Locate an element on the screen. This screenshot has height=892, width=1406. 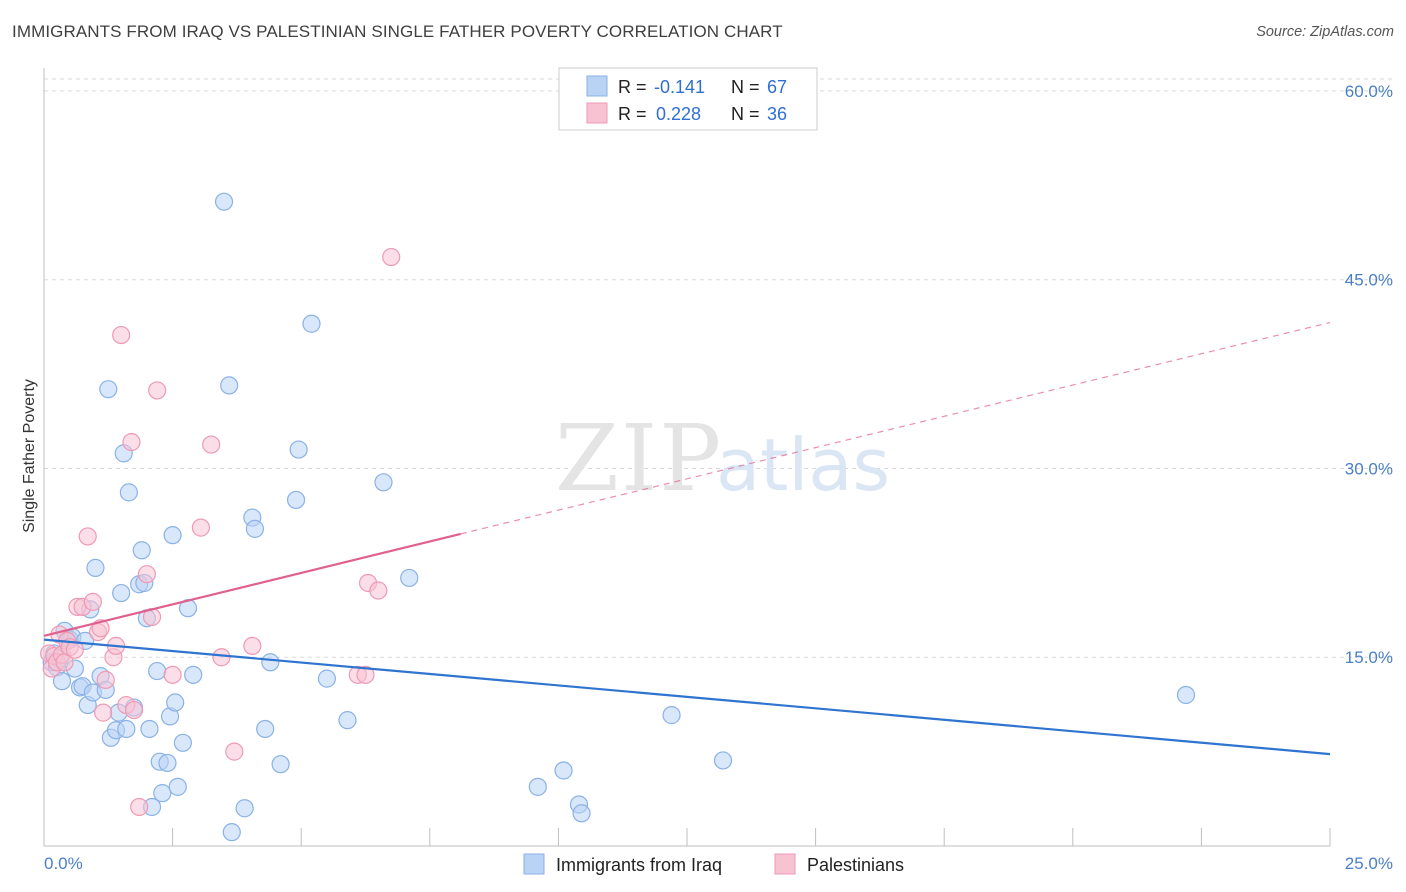
legend-swatch-iraq is located at coordinates (597, 86).